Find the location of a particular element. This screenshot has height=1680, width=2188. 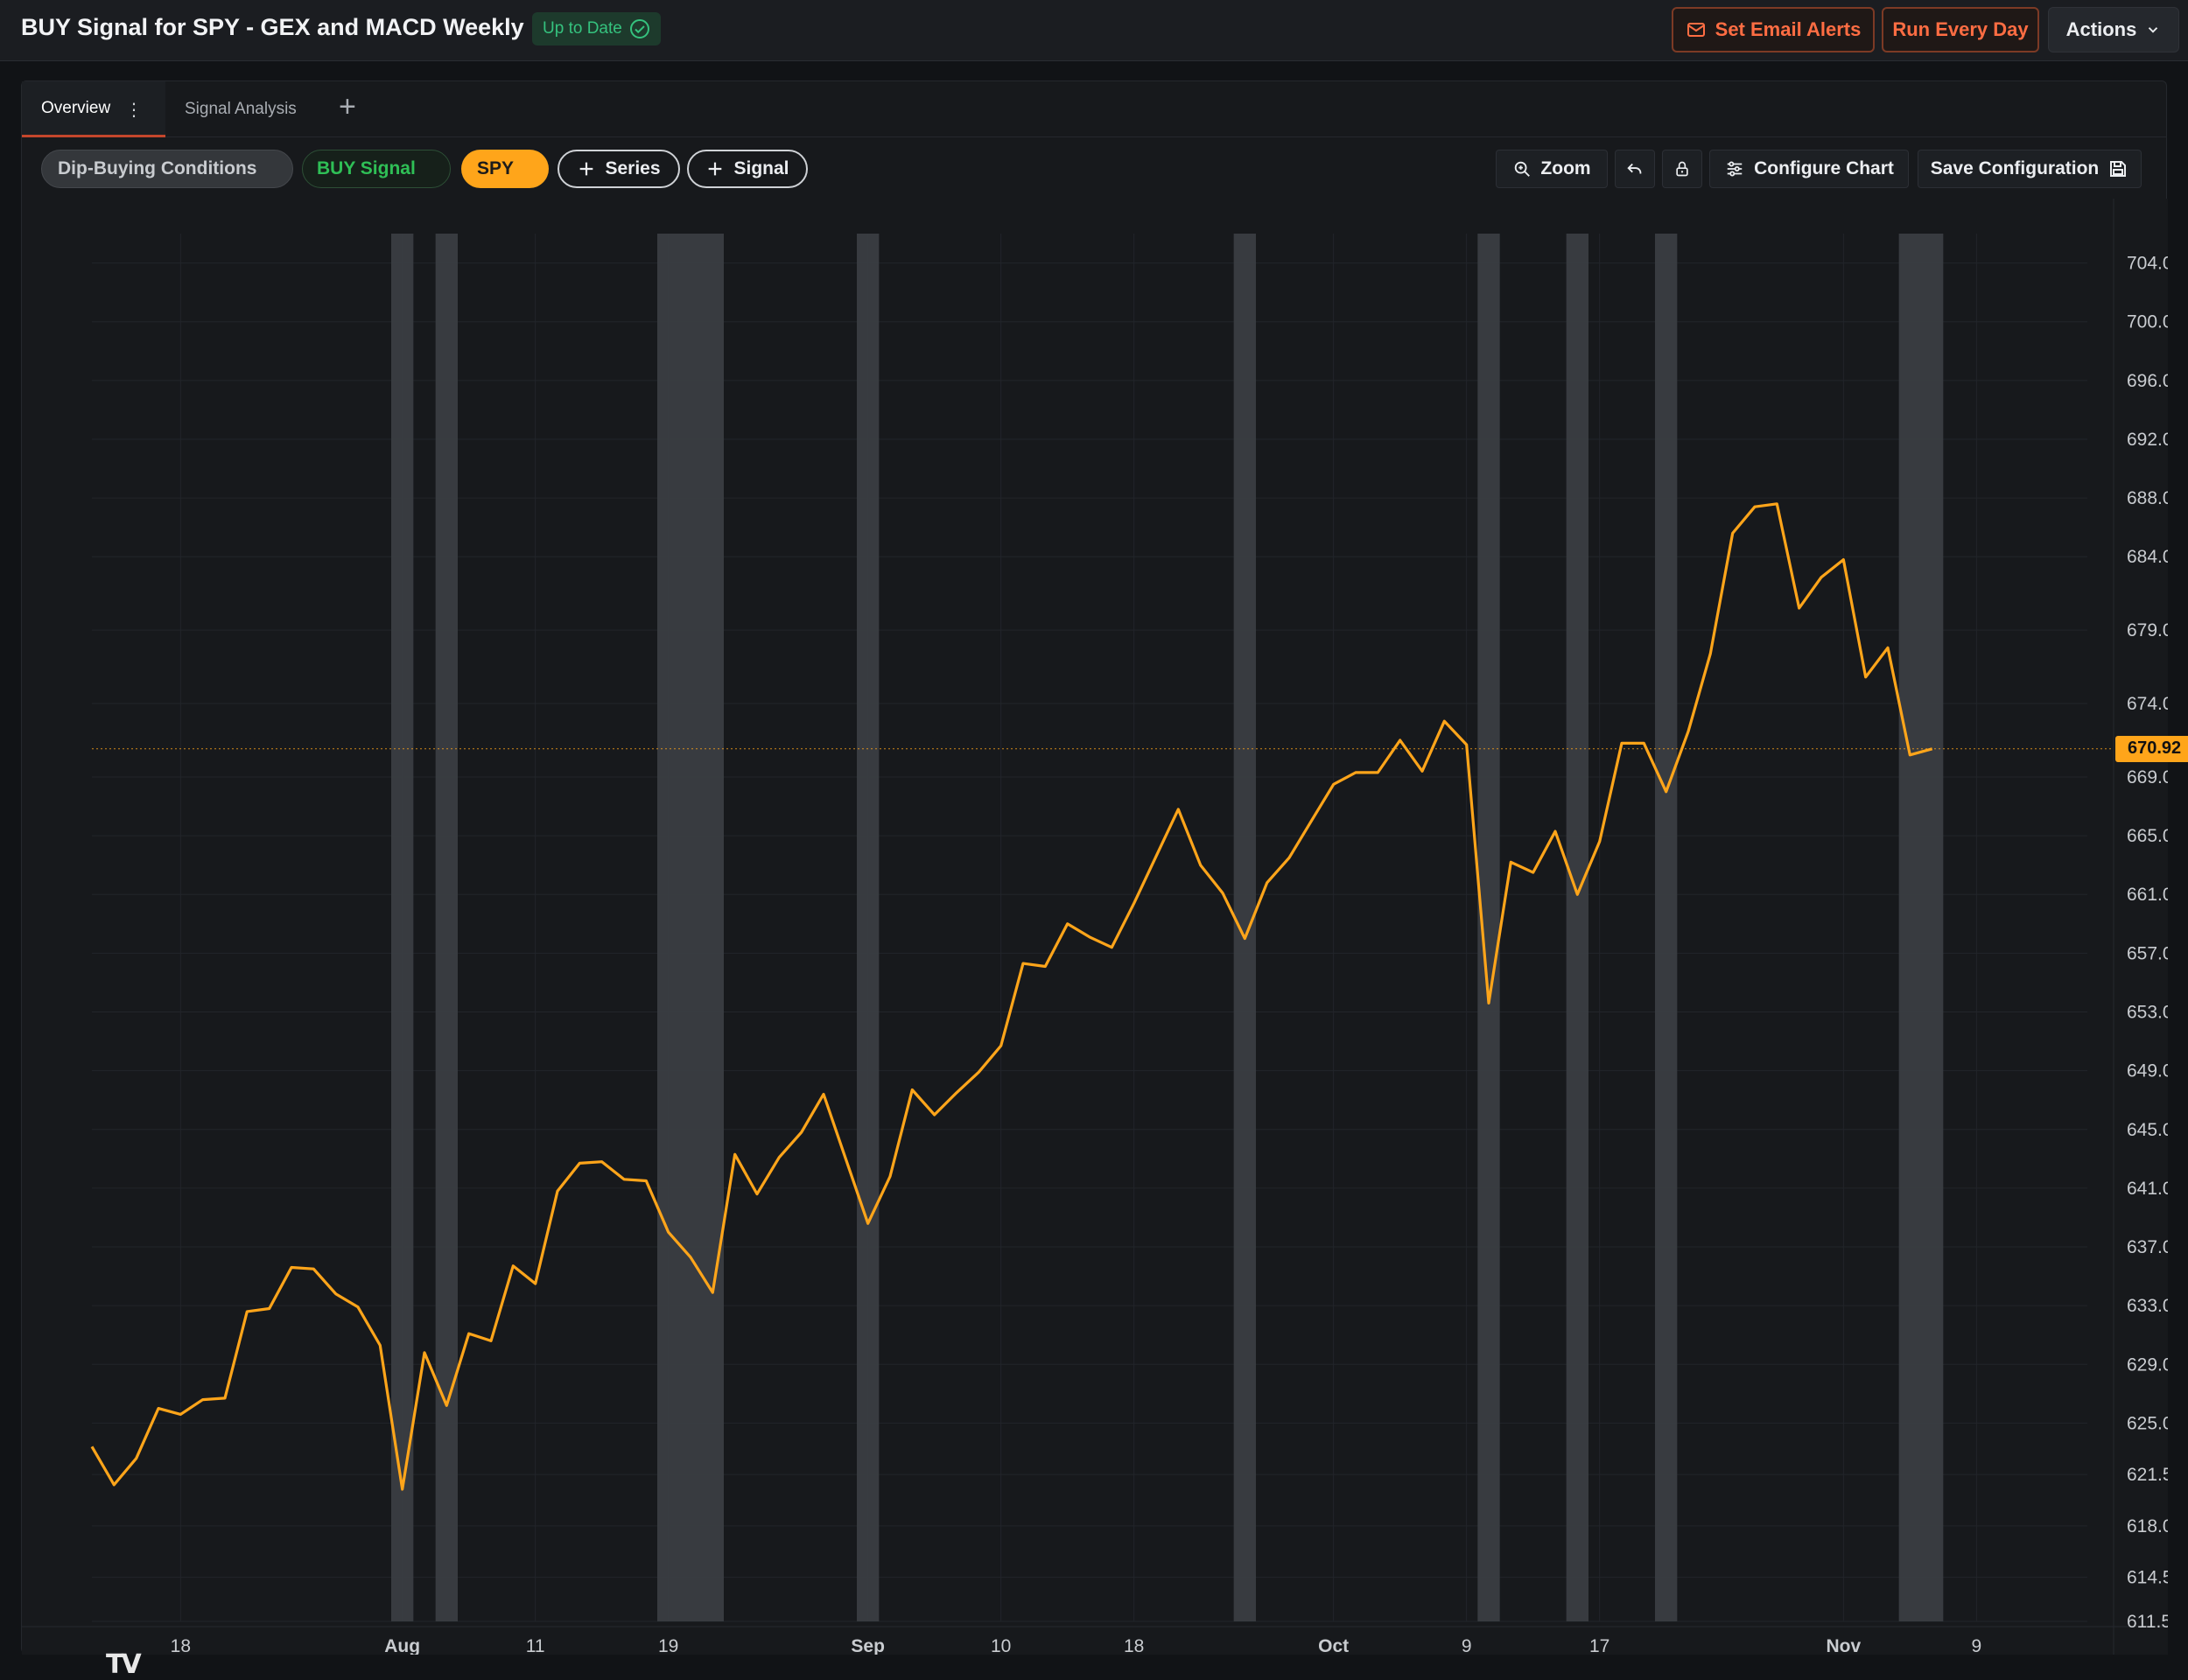

actions-label: Actions is located at coordinates (2101, 29).